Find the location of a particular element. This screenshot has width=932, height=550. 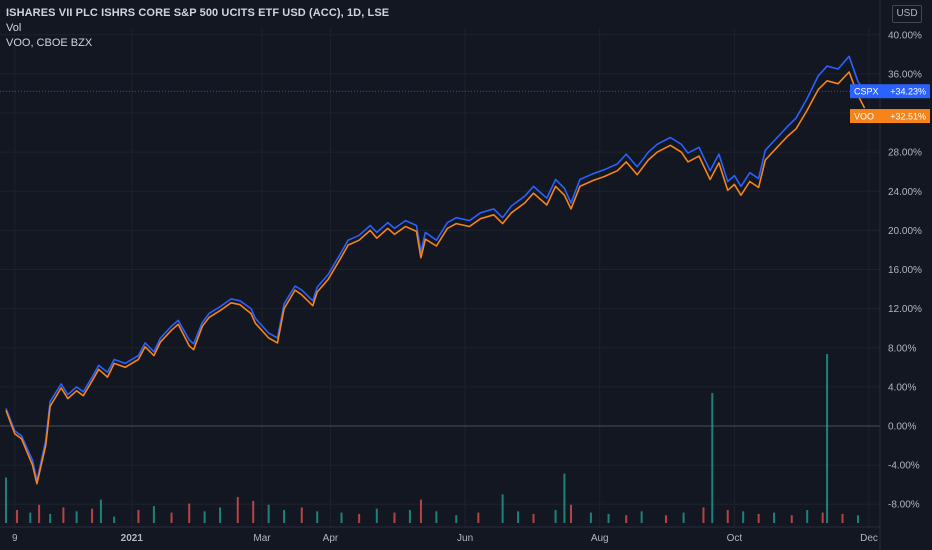

volume-indicator-label: Vol is located at coordinates (14, 28).